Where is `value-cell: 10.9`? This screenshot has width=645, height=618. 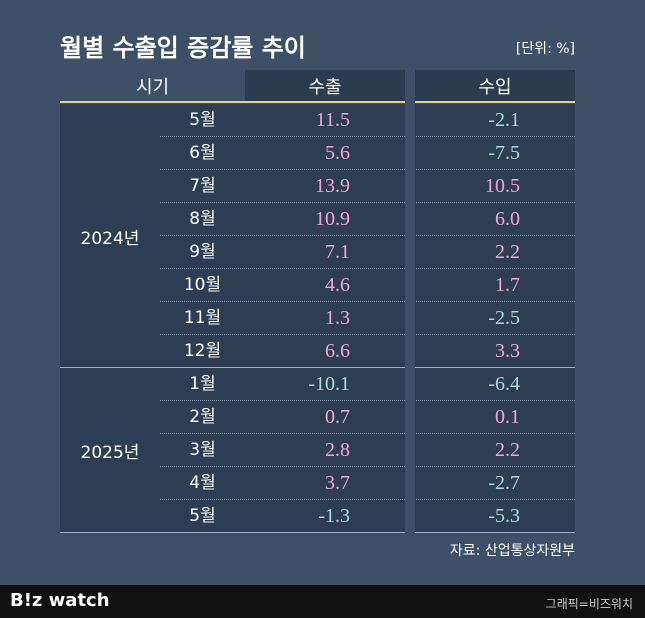
value-cell: 10.9 is located at coordinates (325, 219).